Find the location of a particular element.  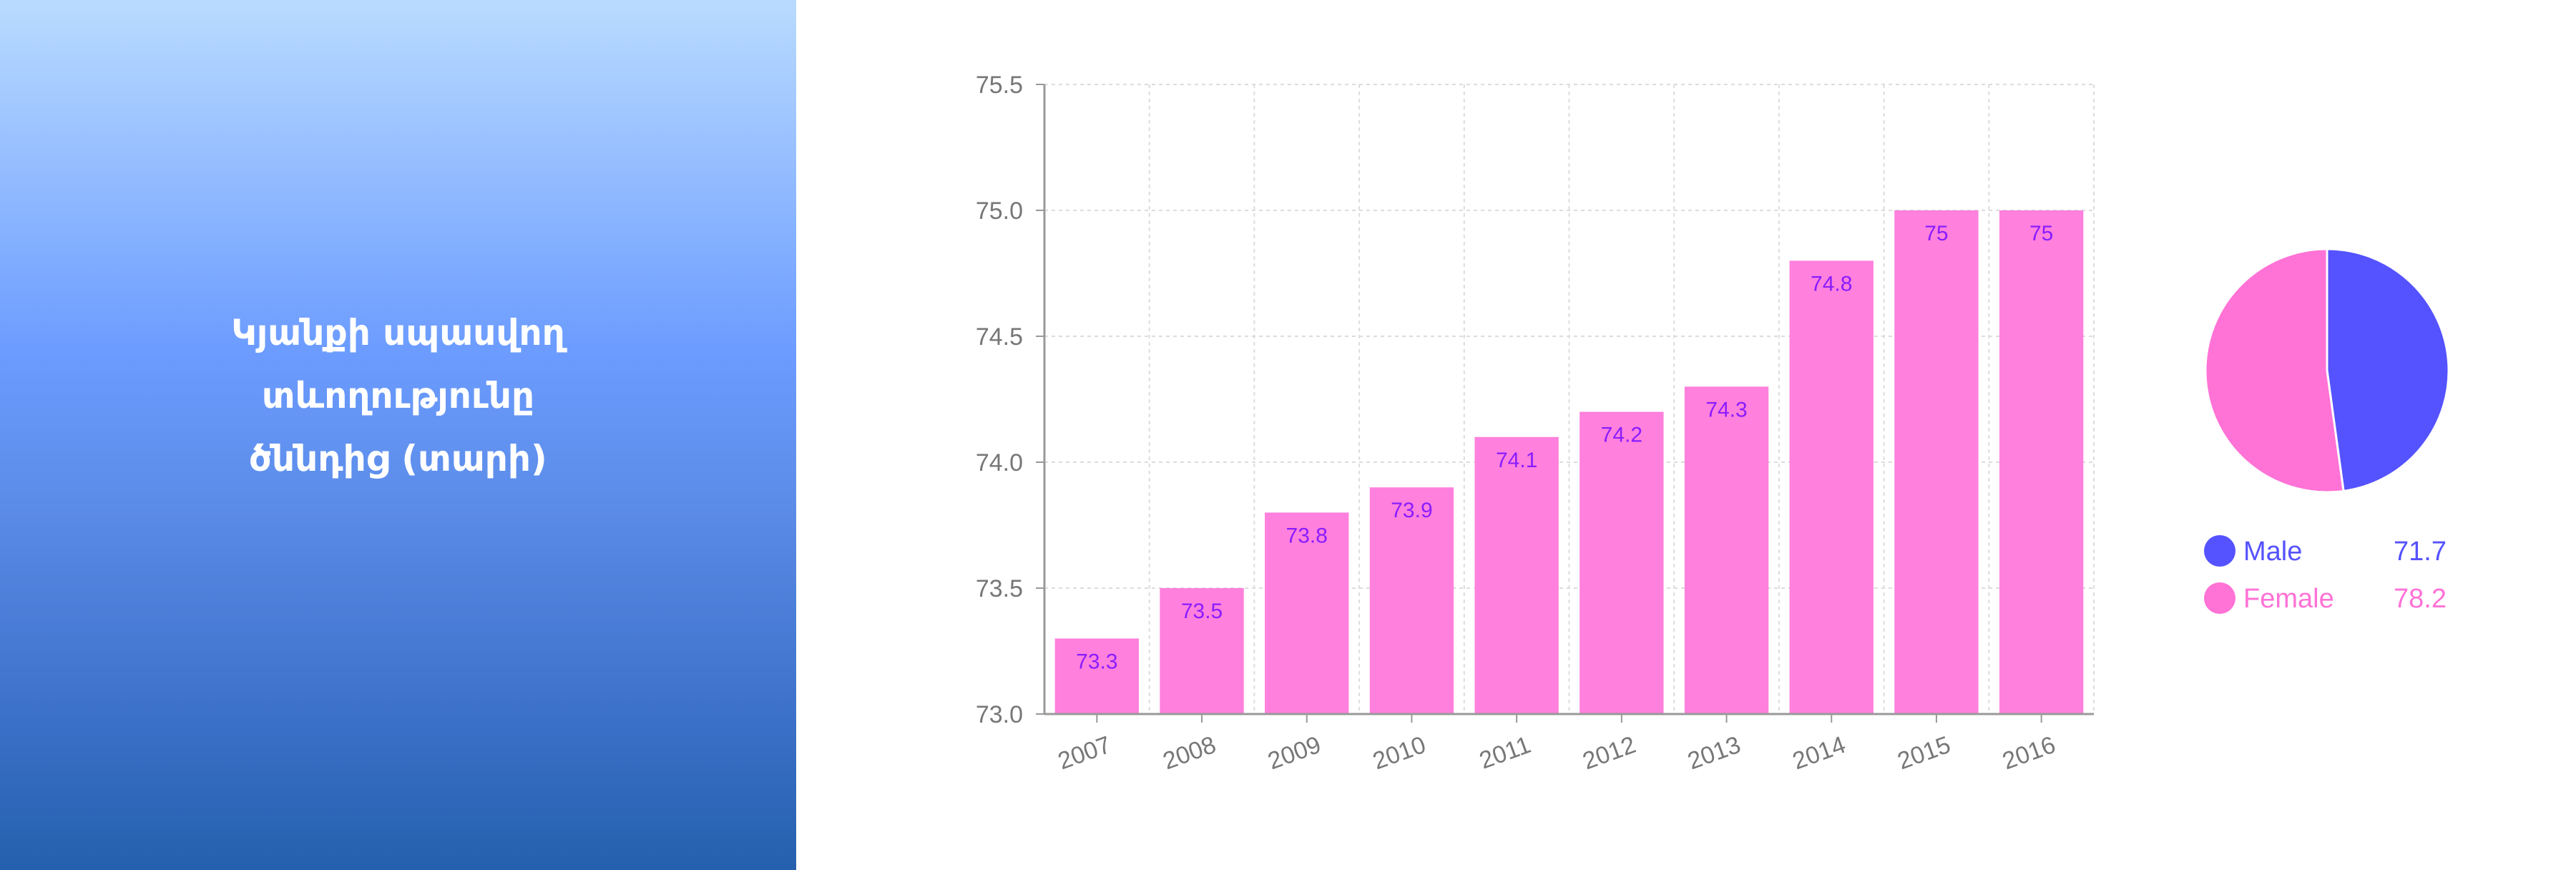

bar-2016 is located at coordinates (2042, 462).